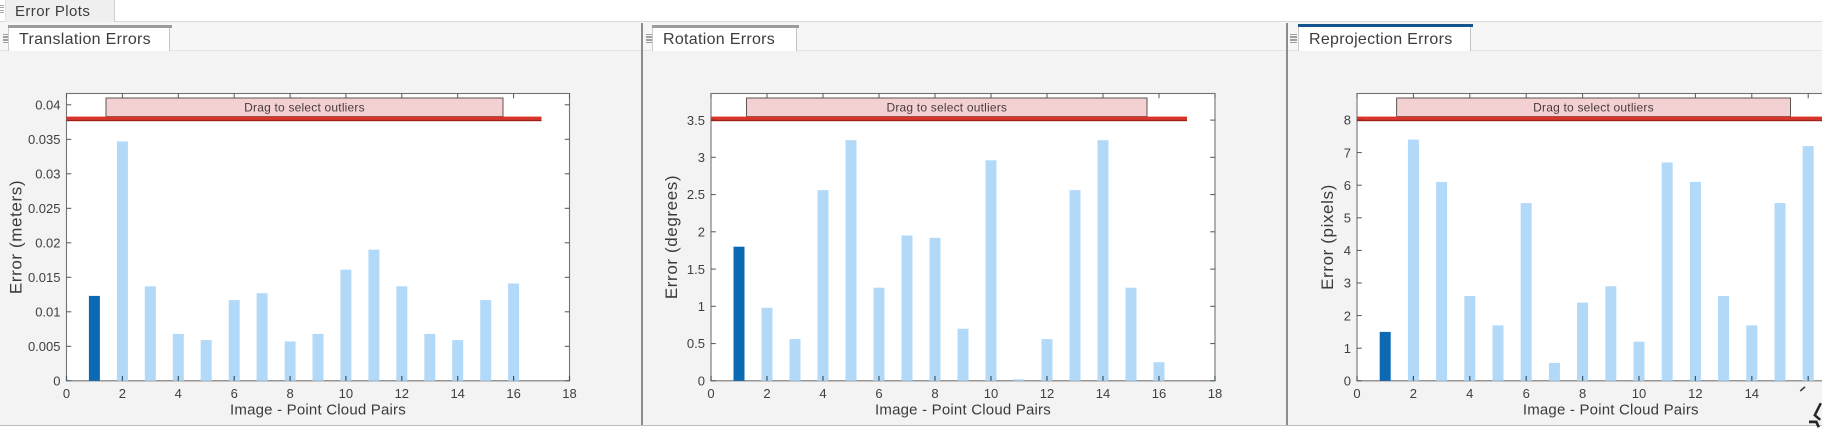 Image resolution: width=1822 pixels, height=430 pixels. Describe the element at coordinates (696, 194) in the screenshot. I see `svg-text: 2.5` at that location.